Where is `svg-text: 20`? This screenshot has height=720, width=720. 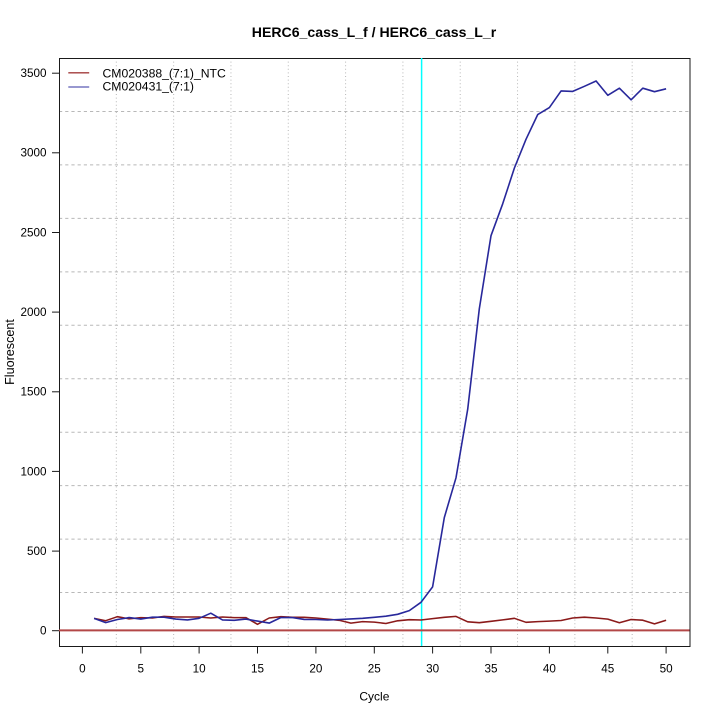
svg-text: 20 is located at coordinates (316, 669).